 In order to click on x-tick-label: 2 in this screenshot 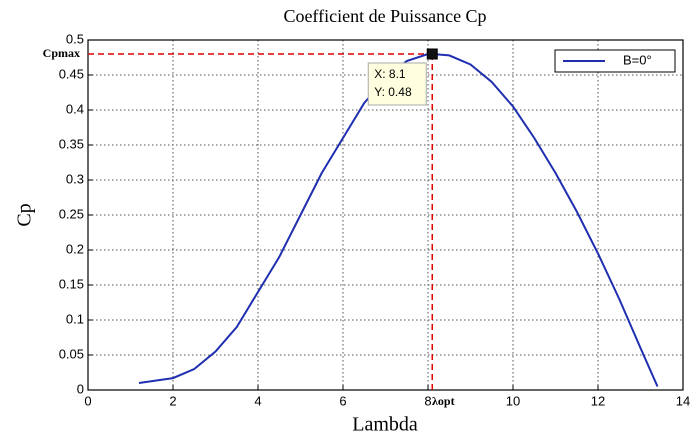, I will do `click(172, 400)`.